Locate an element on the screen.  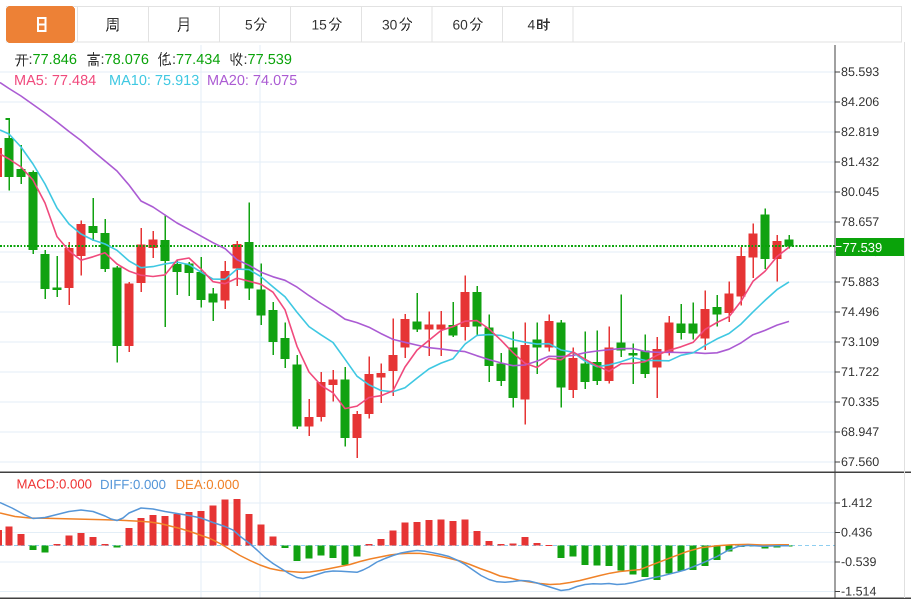
svg-text: :78.076 is located at coordinates (125, 60).